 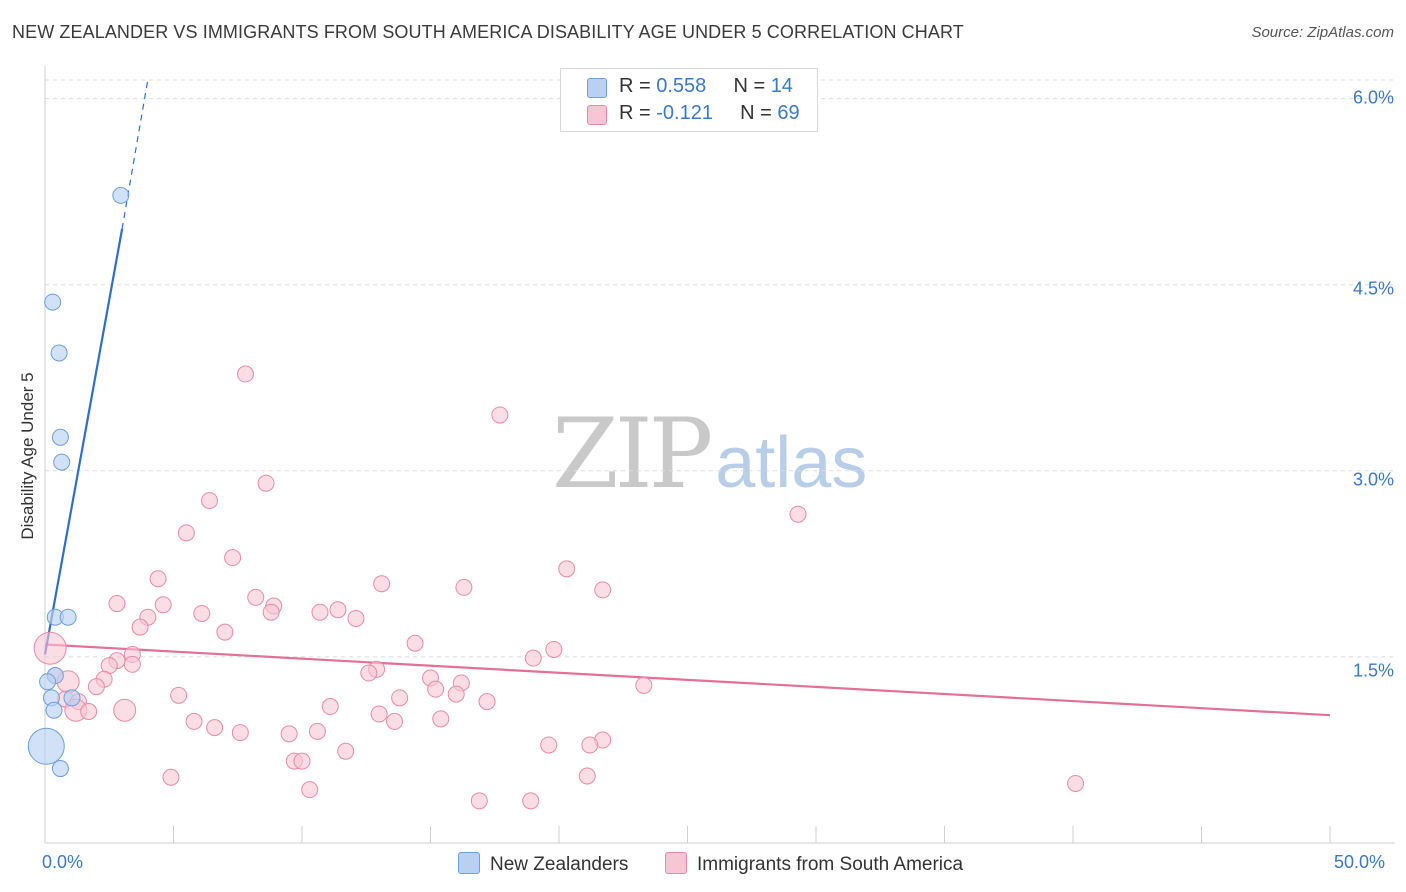 I want to click on y-axis-label: Disability Age Under 5, so click(x=27, y=456).